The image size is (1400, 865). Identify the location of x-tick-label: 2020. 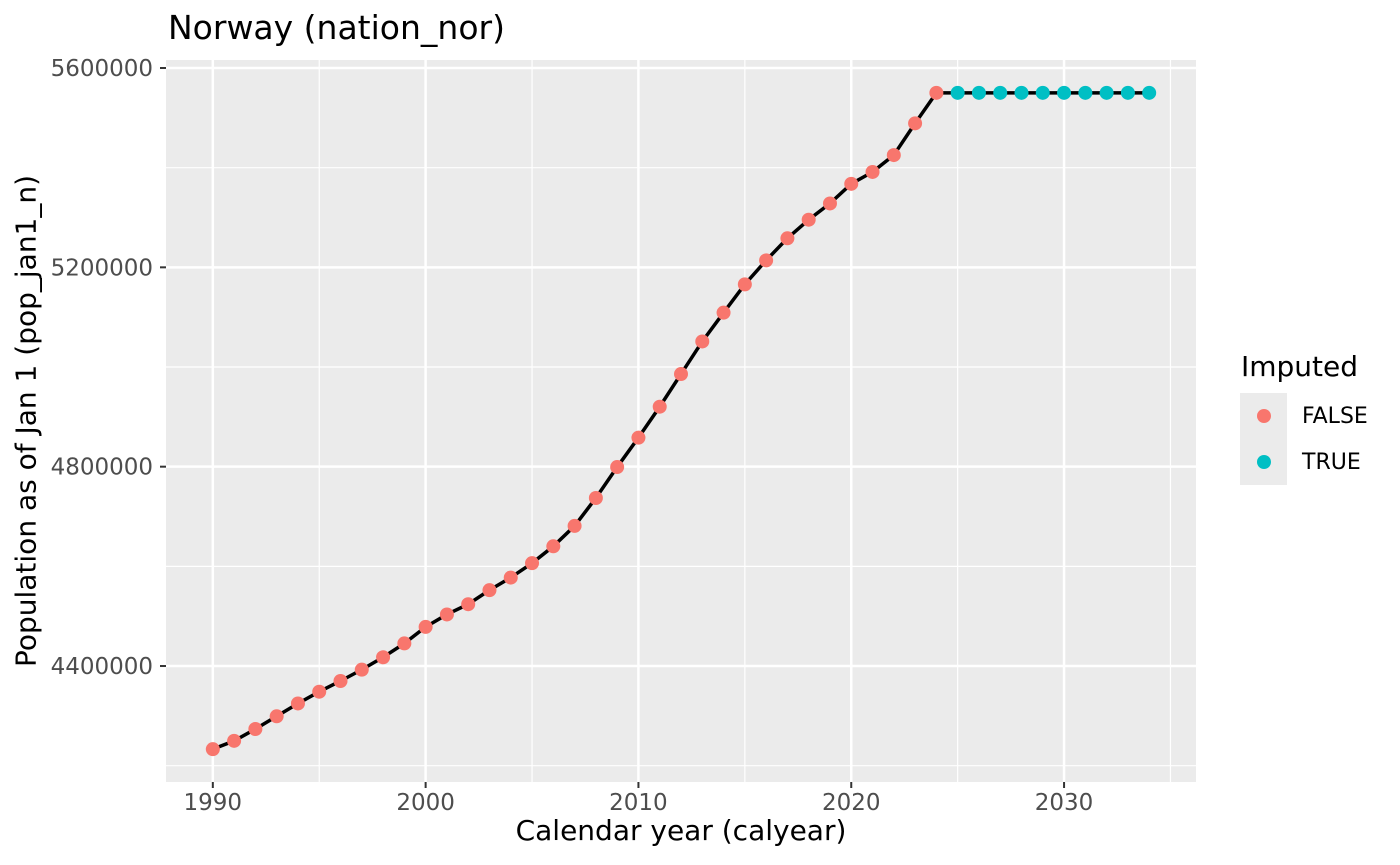
(851, 803).